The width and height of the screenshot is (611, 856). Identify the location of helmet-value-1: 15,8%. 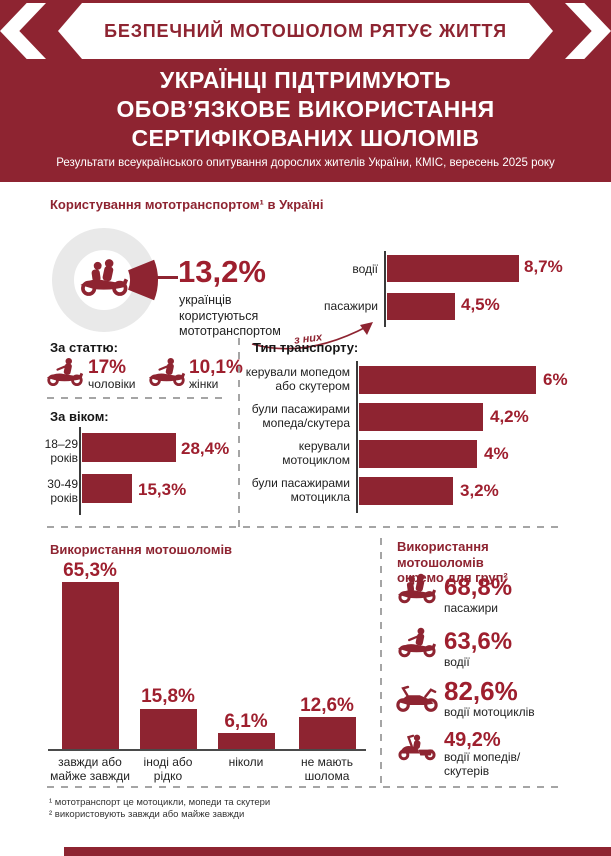
(168, 696).